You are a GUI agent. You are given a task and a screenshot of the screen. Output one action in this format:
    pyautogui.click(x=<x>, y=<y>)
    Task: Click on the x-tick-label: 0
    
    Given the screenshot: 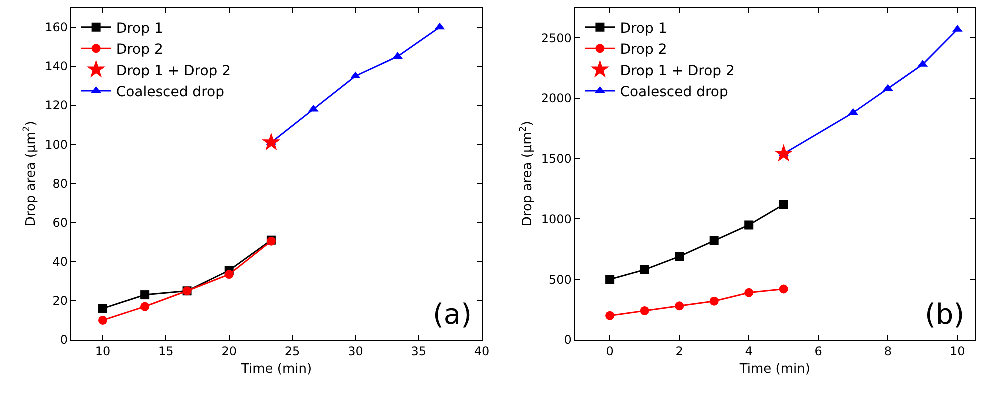 What is the action you would take?
    pyautogui.click(x=610, y=351)
    